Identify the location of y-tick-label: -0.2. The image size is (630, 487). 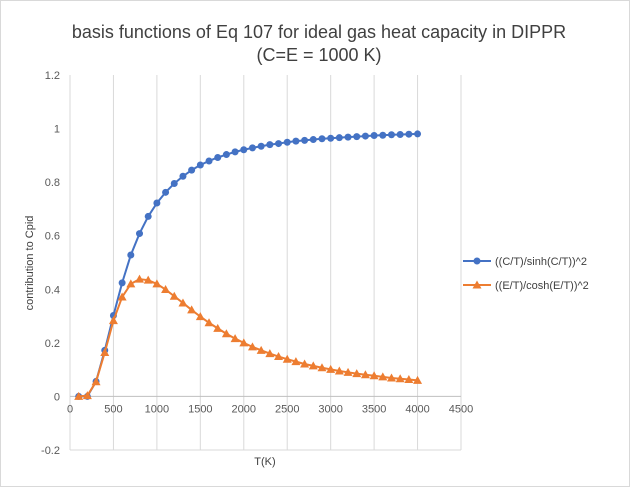
(50, 451).